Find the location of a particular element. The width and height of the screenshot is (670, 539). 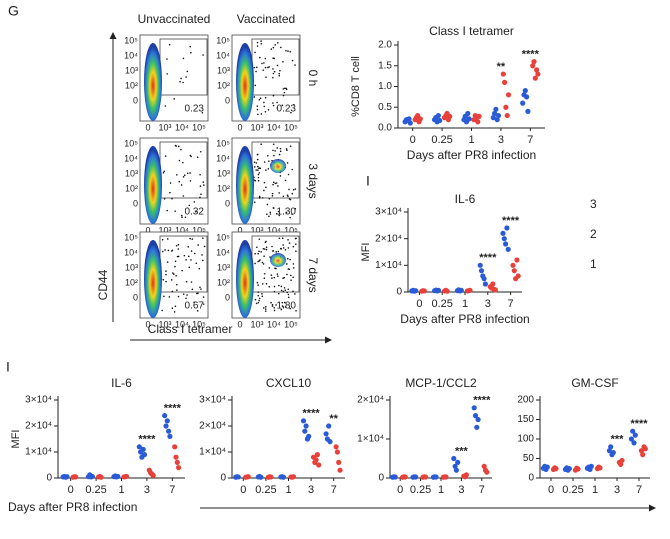

y-axis-label: %CD8 T cell is located at coordinates (356, 86).